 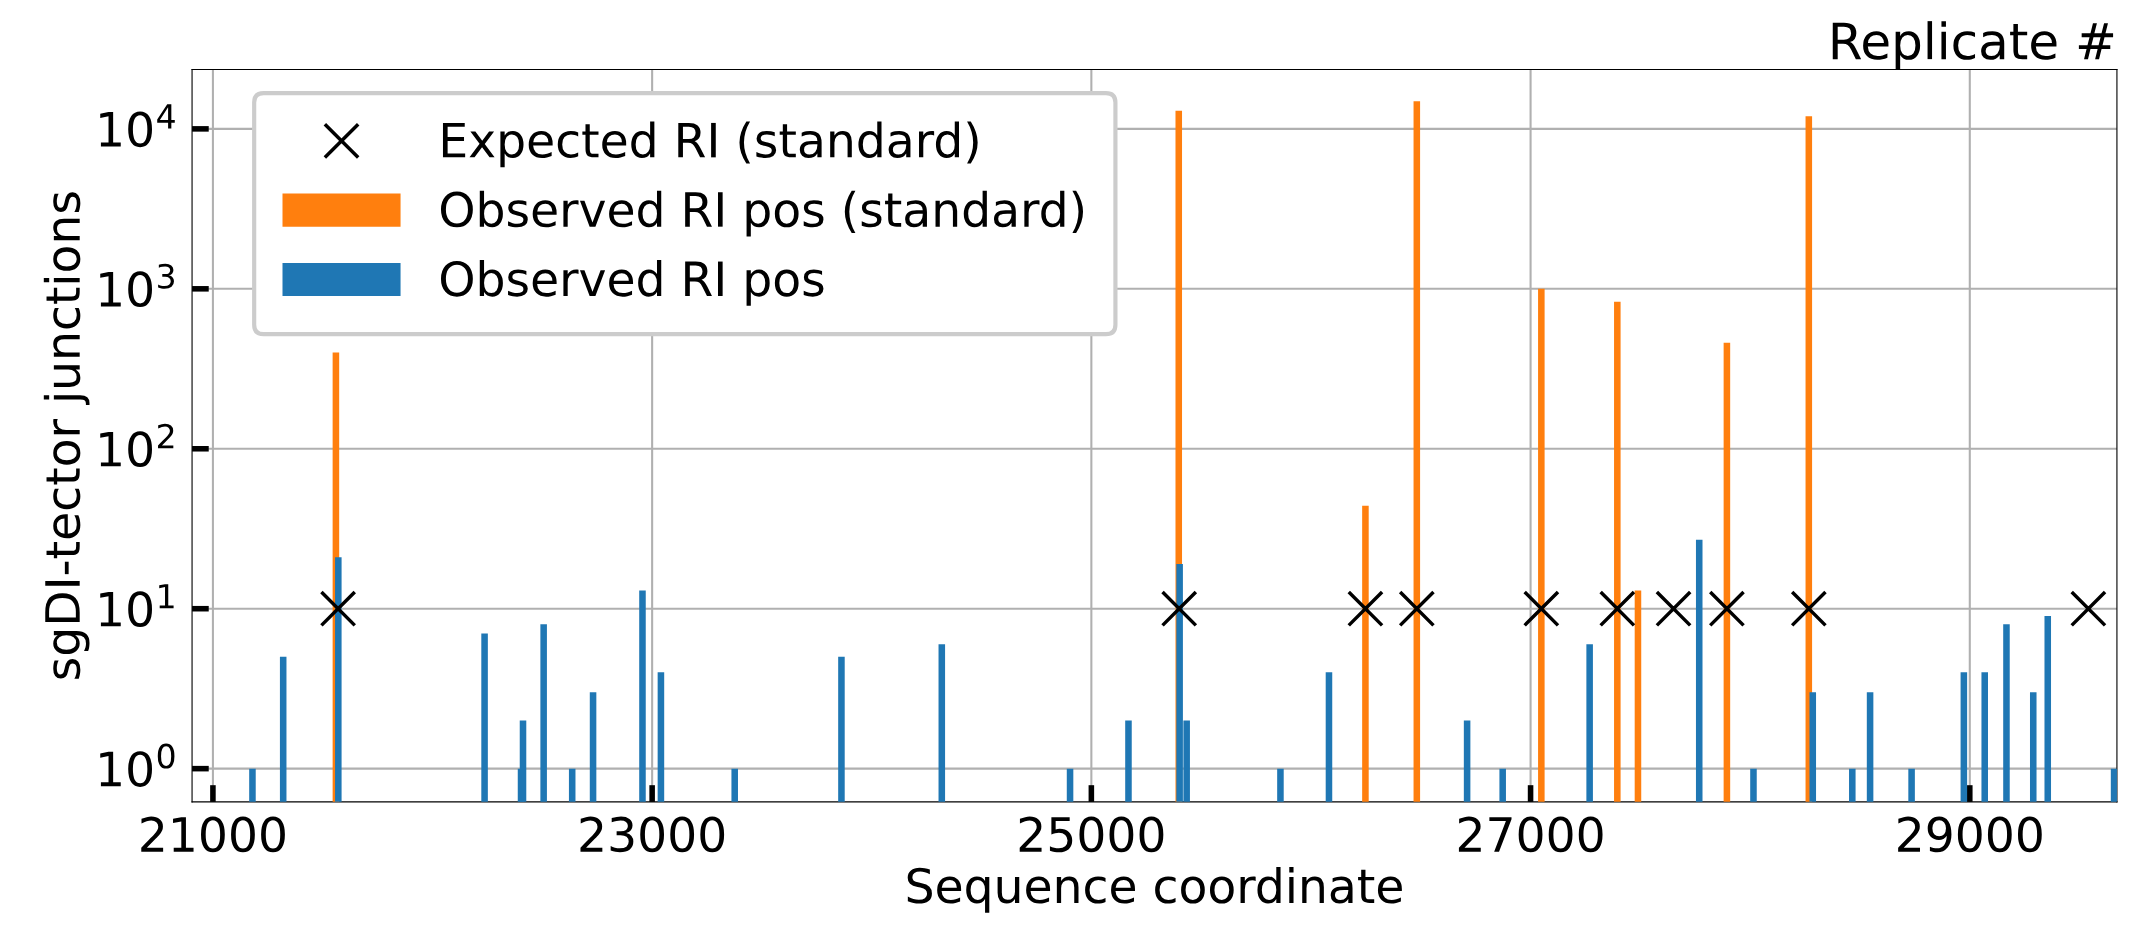 I want to click on x-axis-title: Sequence coordinate, so click(x=1154, y=890).